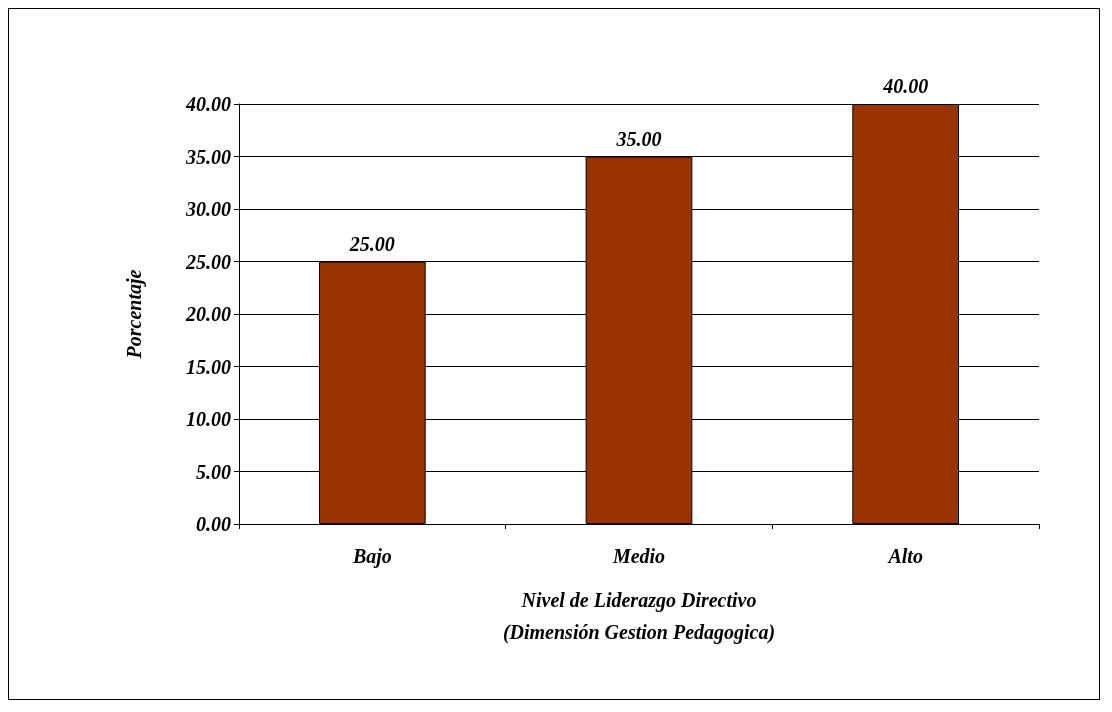  I want to click on y-tick-label: 35.00, so click(208, 156).